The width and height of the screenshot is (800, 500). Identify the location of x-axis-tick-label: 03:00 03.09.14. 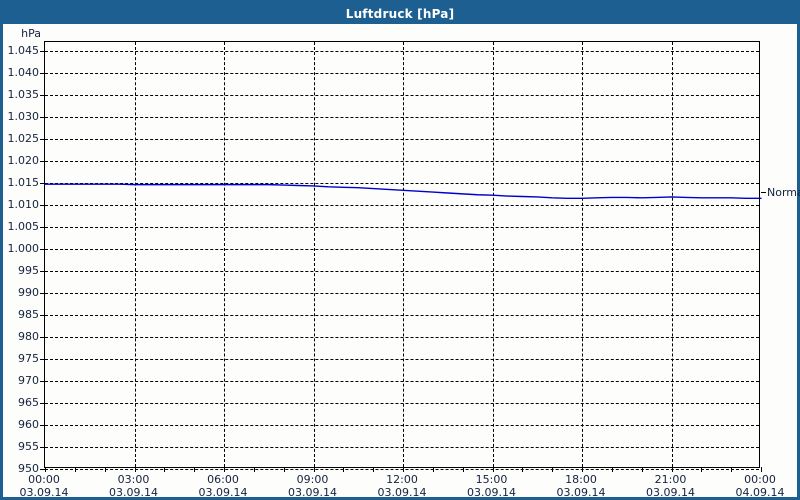
(134, 486).